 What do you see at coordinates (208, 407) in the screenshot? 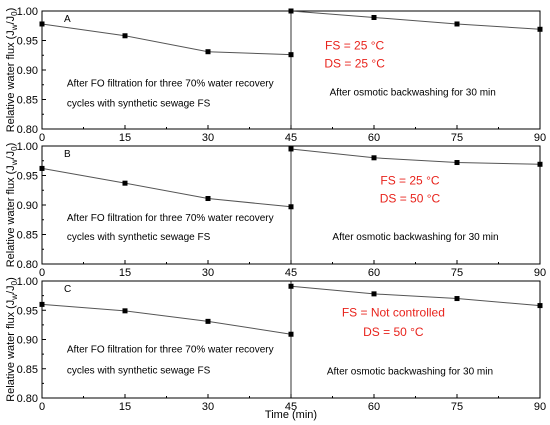
I see `panel-c-xtick-label: 30` at bounding box center [208, 407].